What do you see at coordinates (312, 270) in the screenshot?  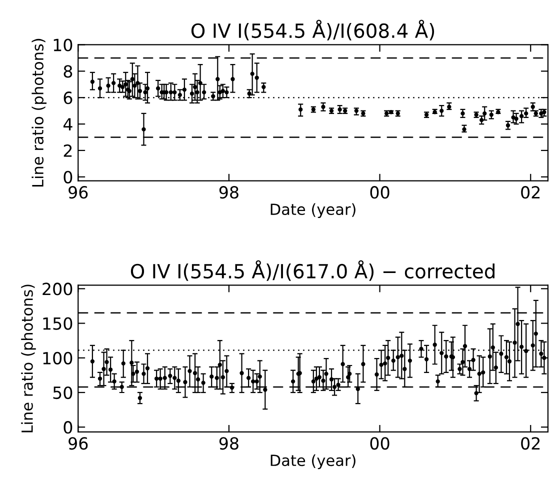 I see `chart-title: O IV I(554.5 Å)/I(617.0 Å) − corrected` at bounding box center [312, 270].